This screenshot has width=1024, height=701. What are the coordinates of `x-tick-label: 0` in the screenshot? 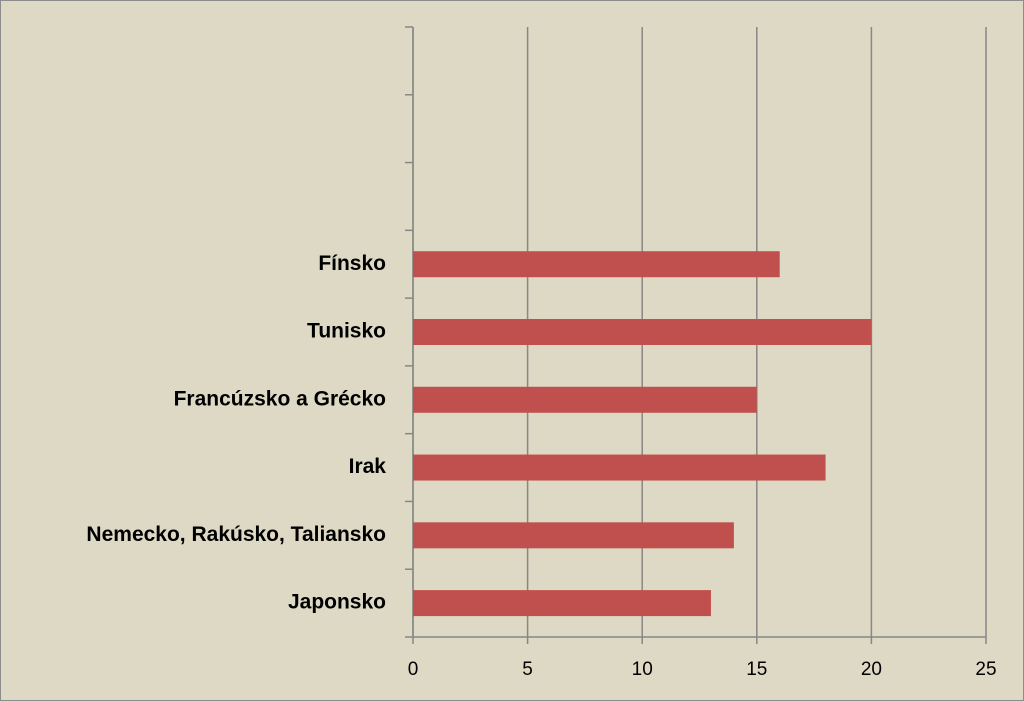 It's located at (413, 669).